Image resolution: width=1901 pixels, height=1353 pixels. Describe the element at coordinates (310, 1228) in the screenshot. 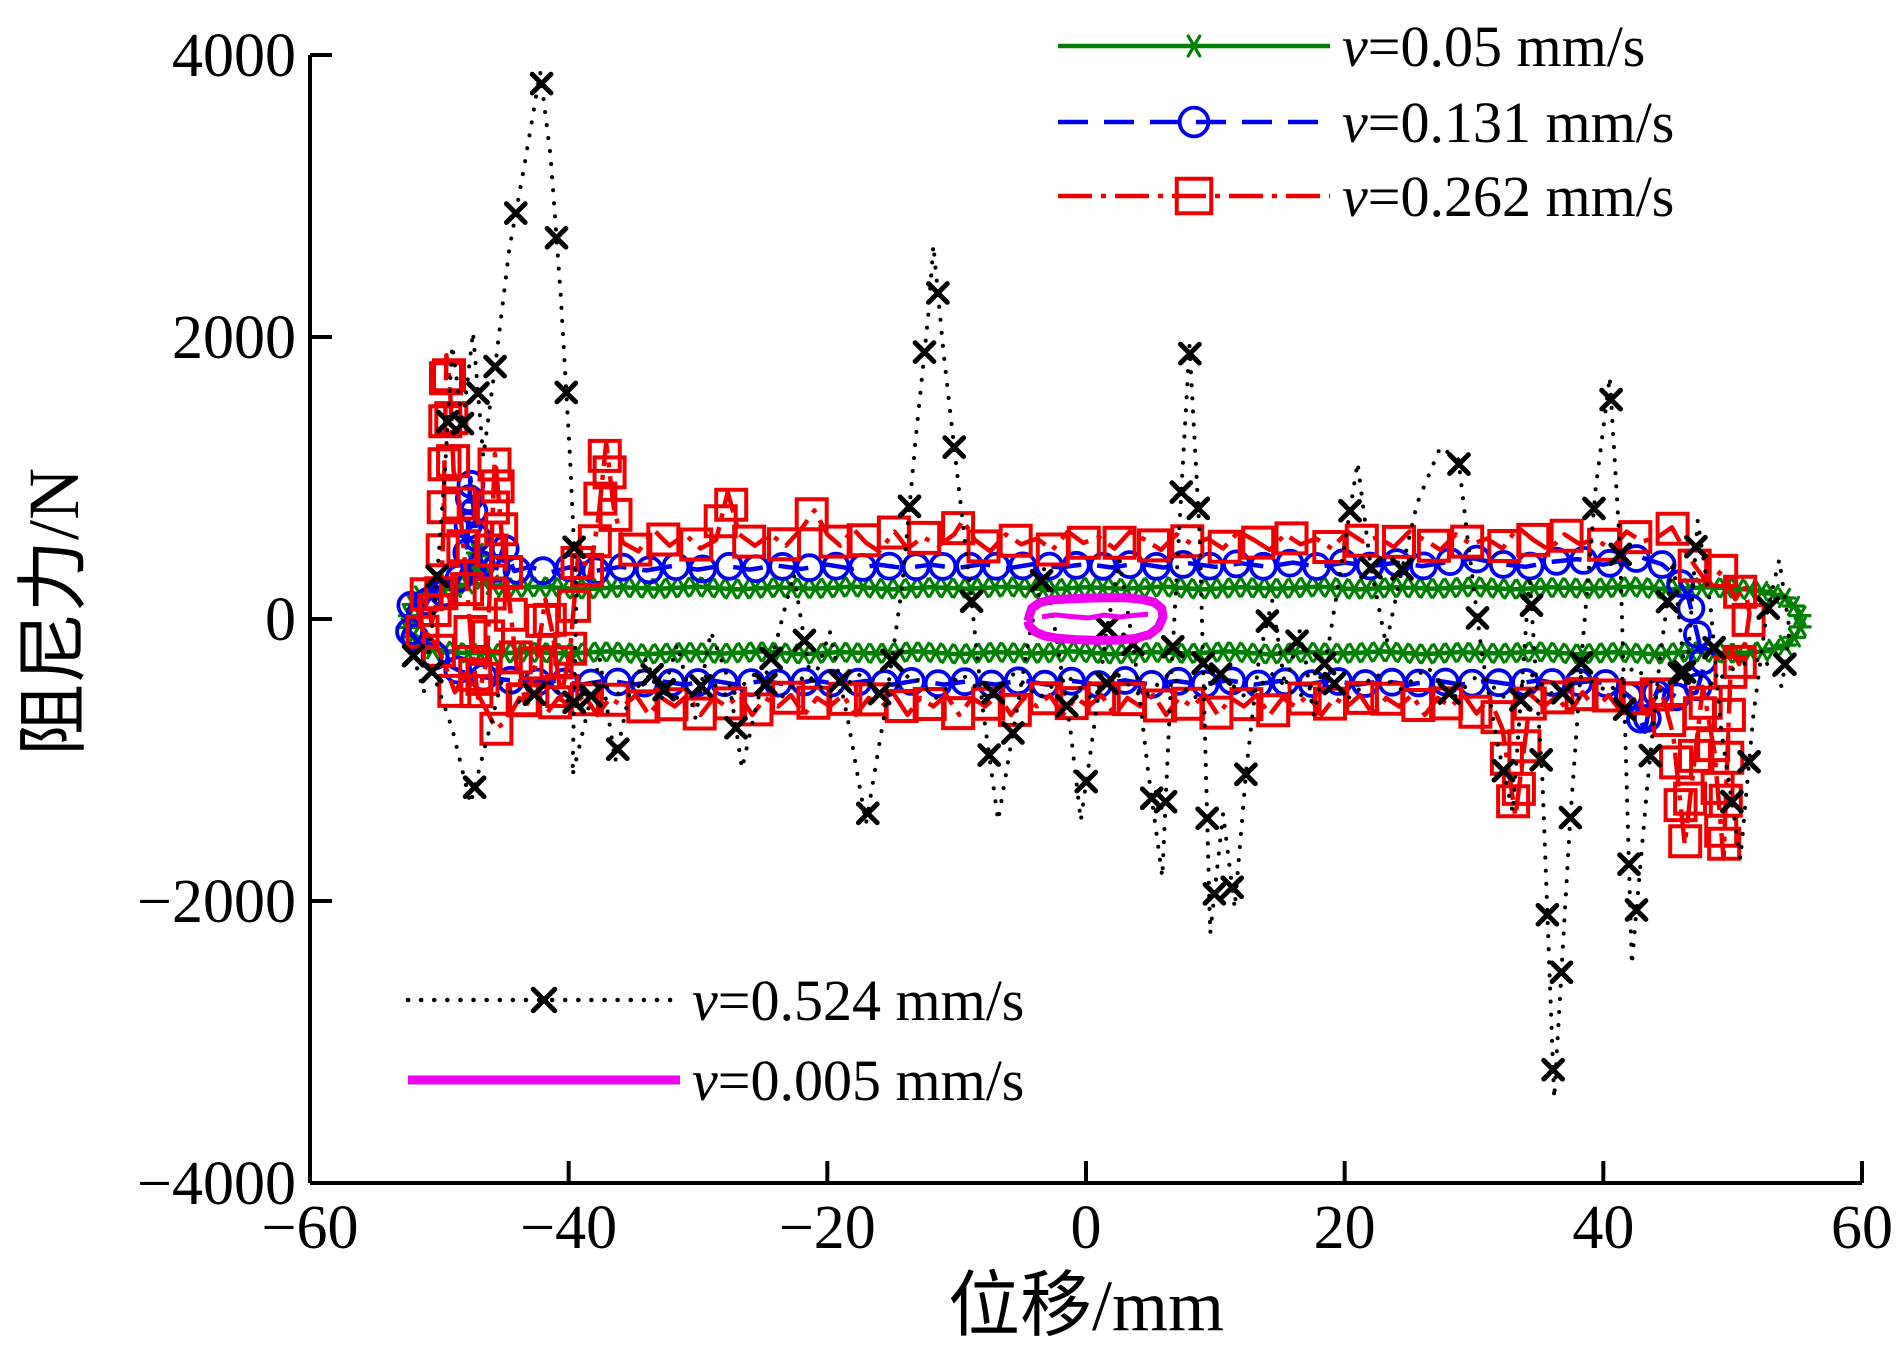

I see `x-tick-label: −60` at that location.